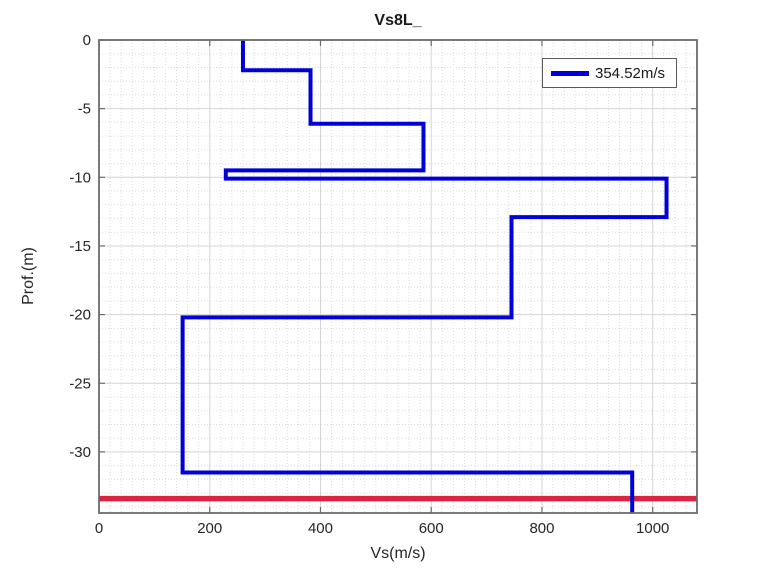 This screenshot has height=577, width=768. What do you see at coordinates (570, 73) in the screenshot?
I see `legend-line-sample` at bounding box center [570, 73].